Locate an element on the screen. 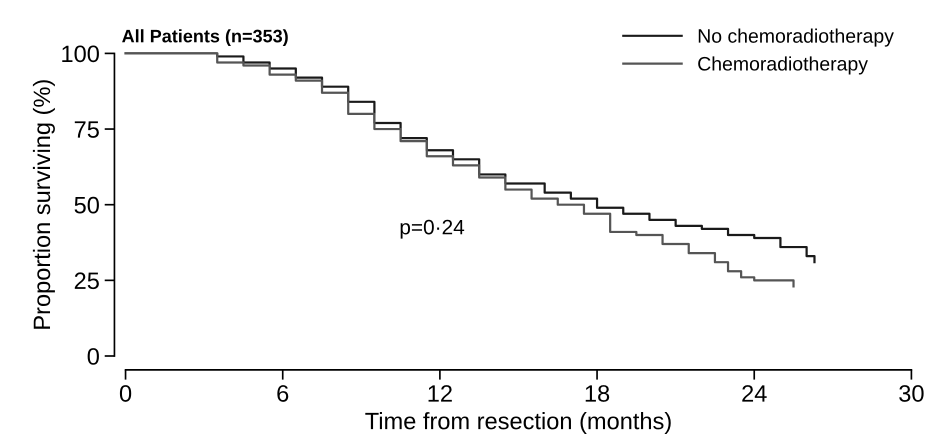  y-tick-label: 25 is located at coordinates (86, 281).